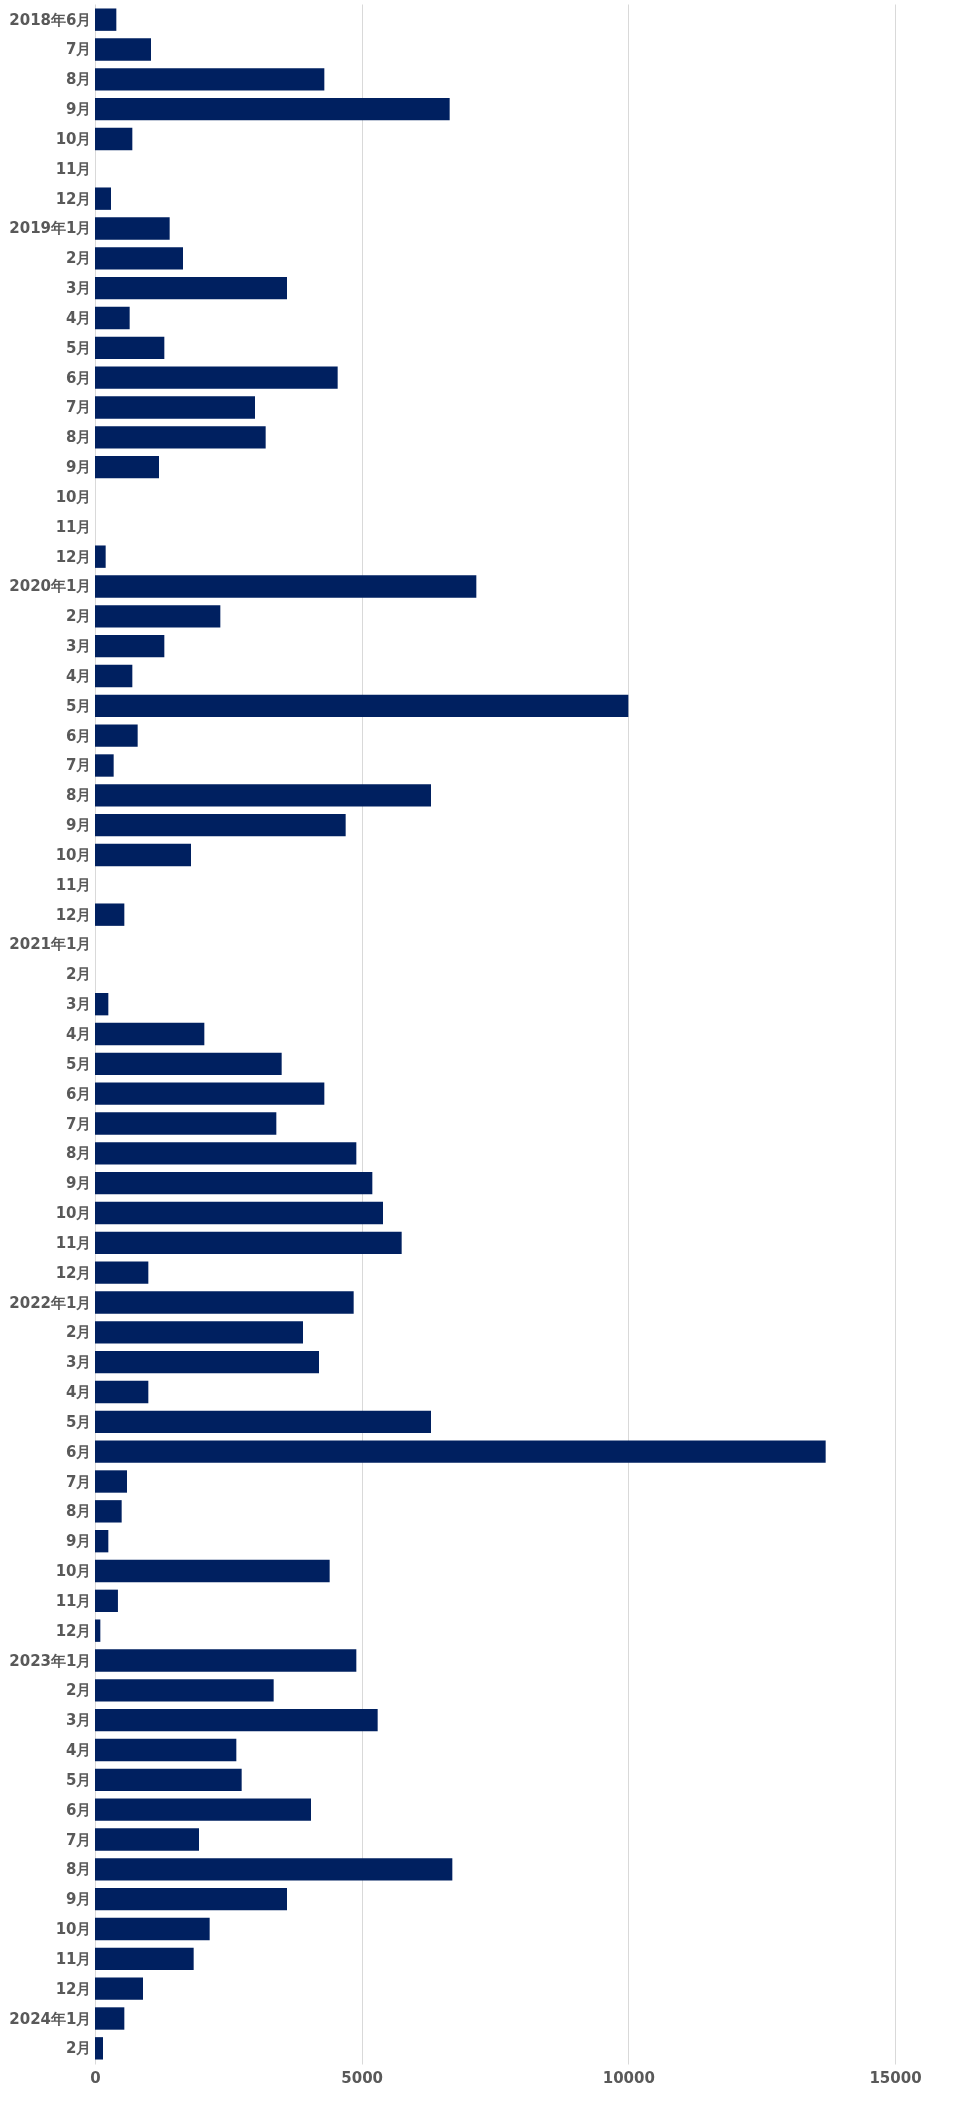 The width and height of the screenshot is (966, 2126). I want to click on y-tick-label: 2024年1月, so click(50, 2018).